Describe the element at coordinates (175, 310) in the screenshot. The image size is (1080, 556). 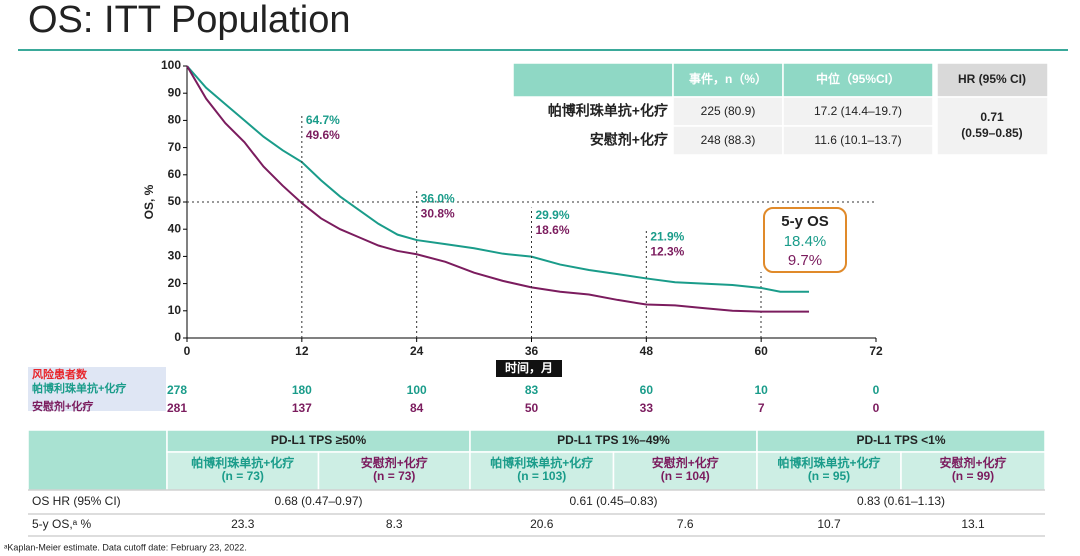
I see `y-tick-label: 10` at that location.